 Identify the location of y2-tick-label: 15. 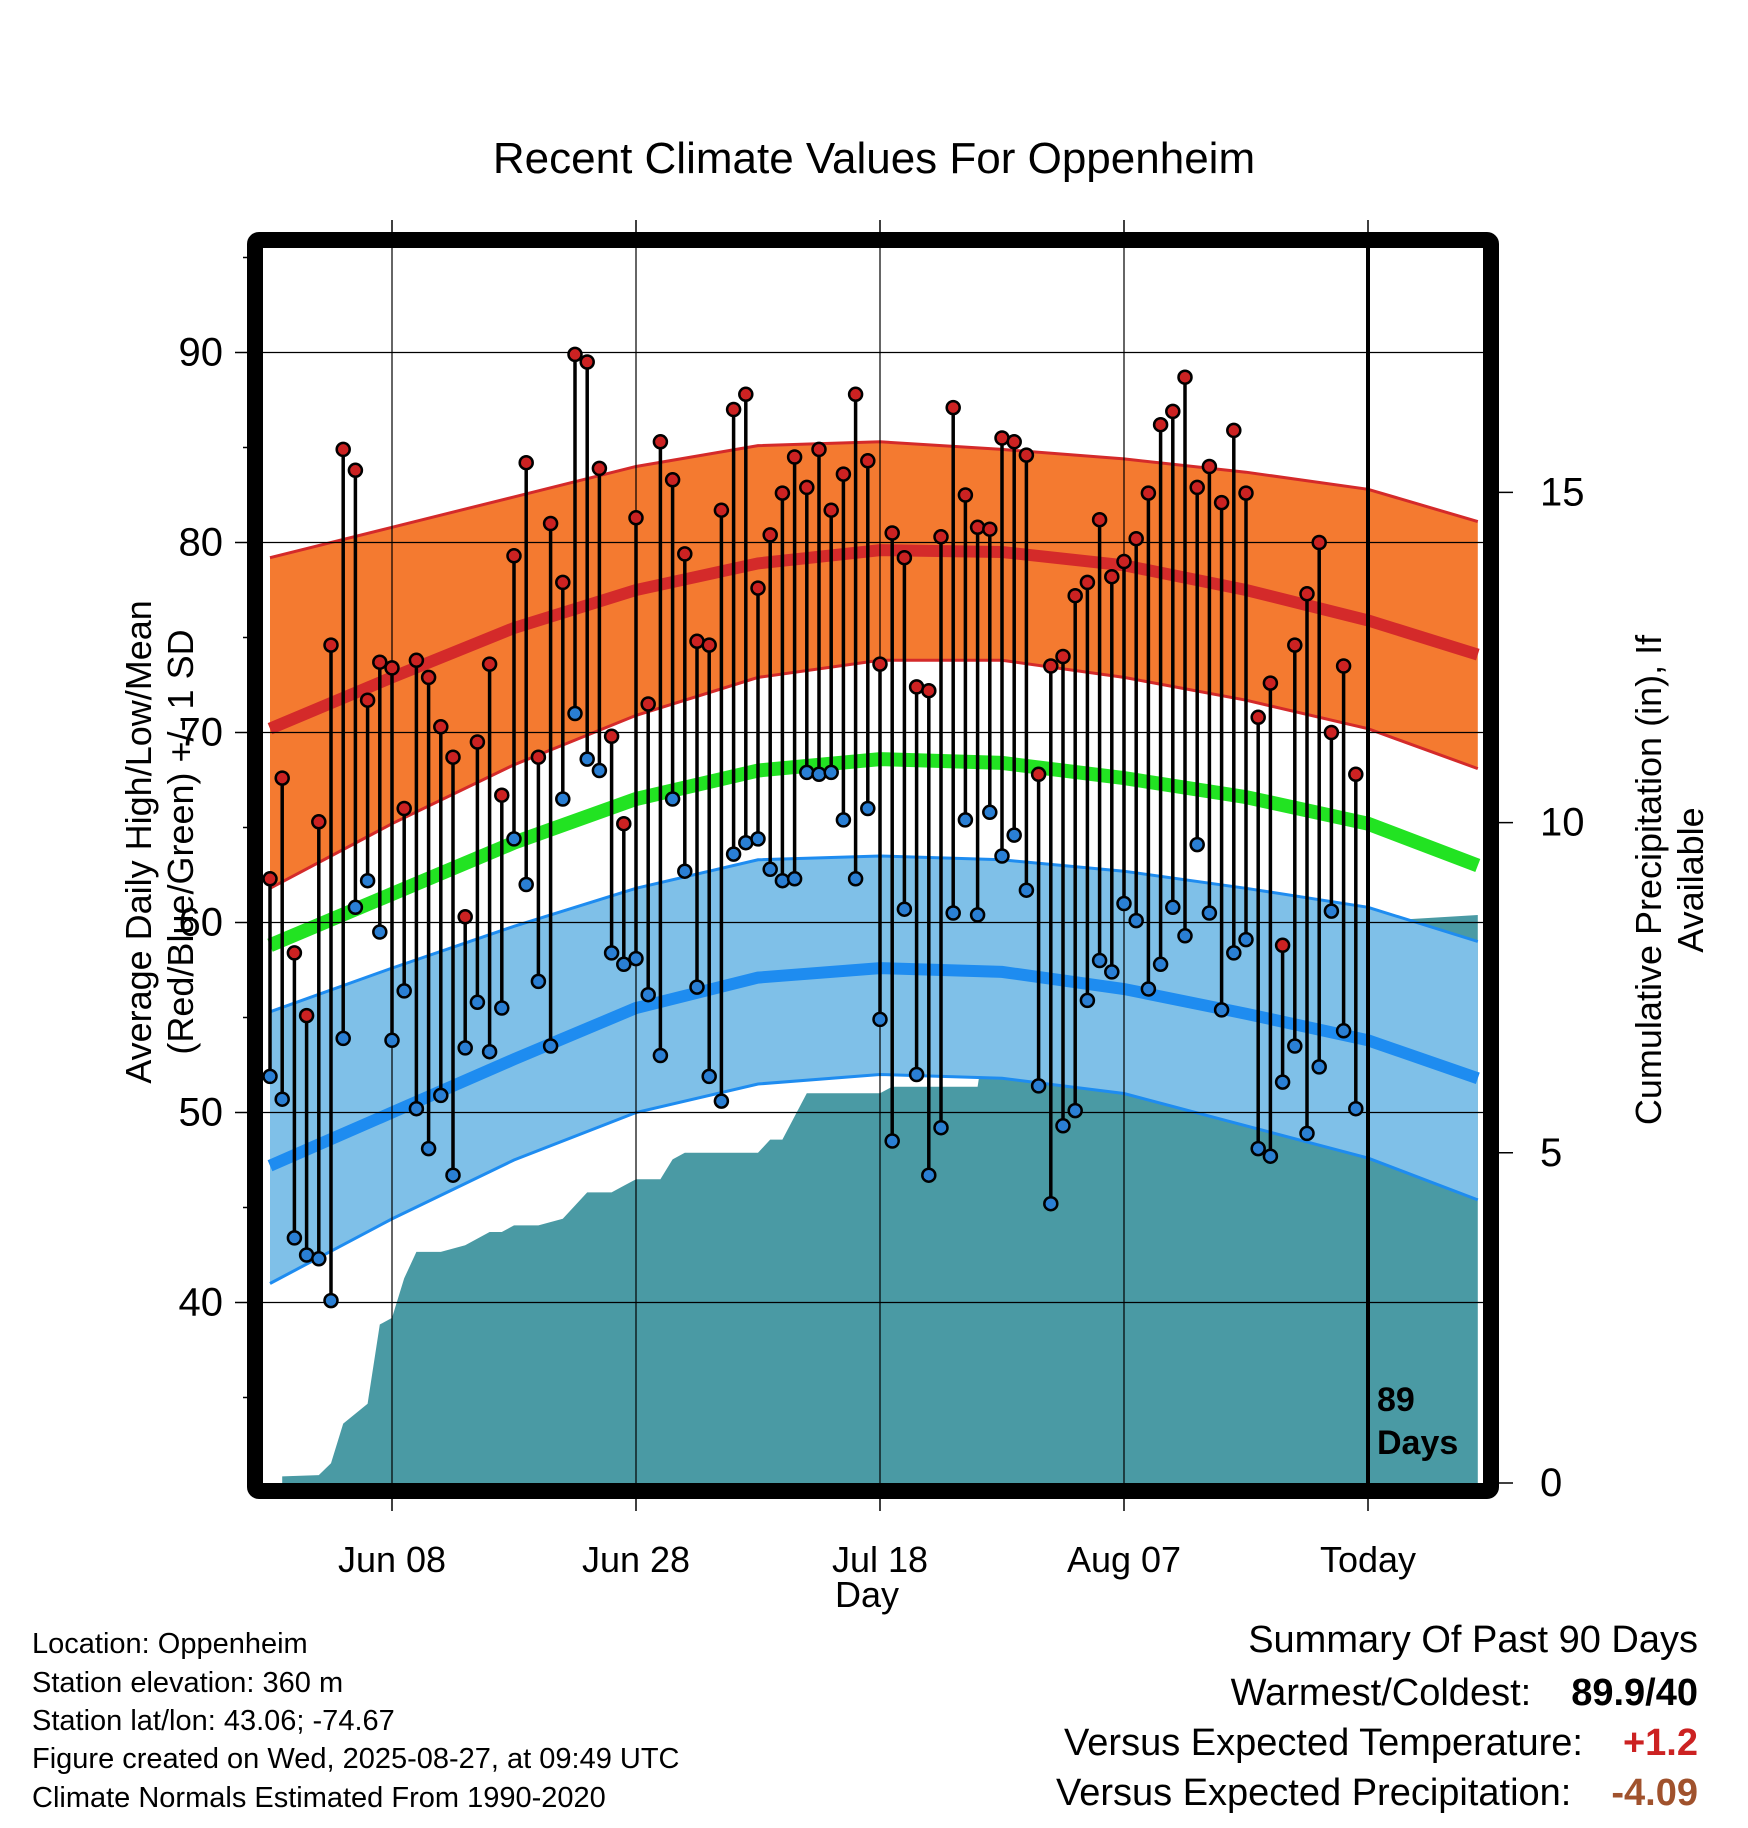
(1562, 492).